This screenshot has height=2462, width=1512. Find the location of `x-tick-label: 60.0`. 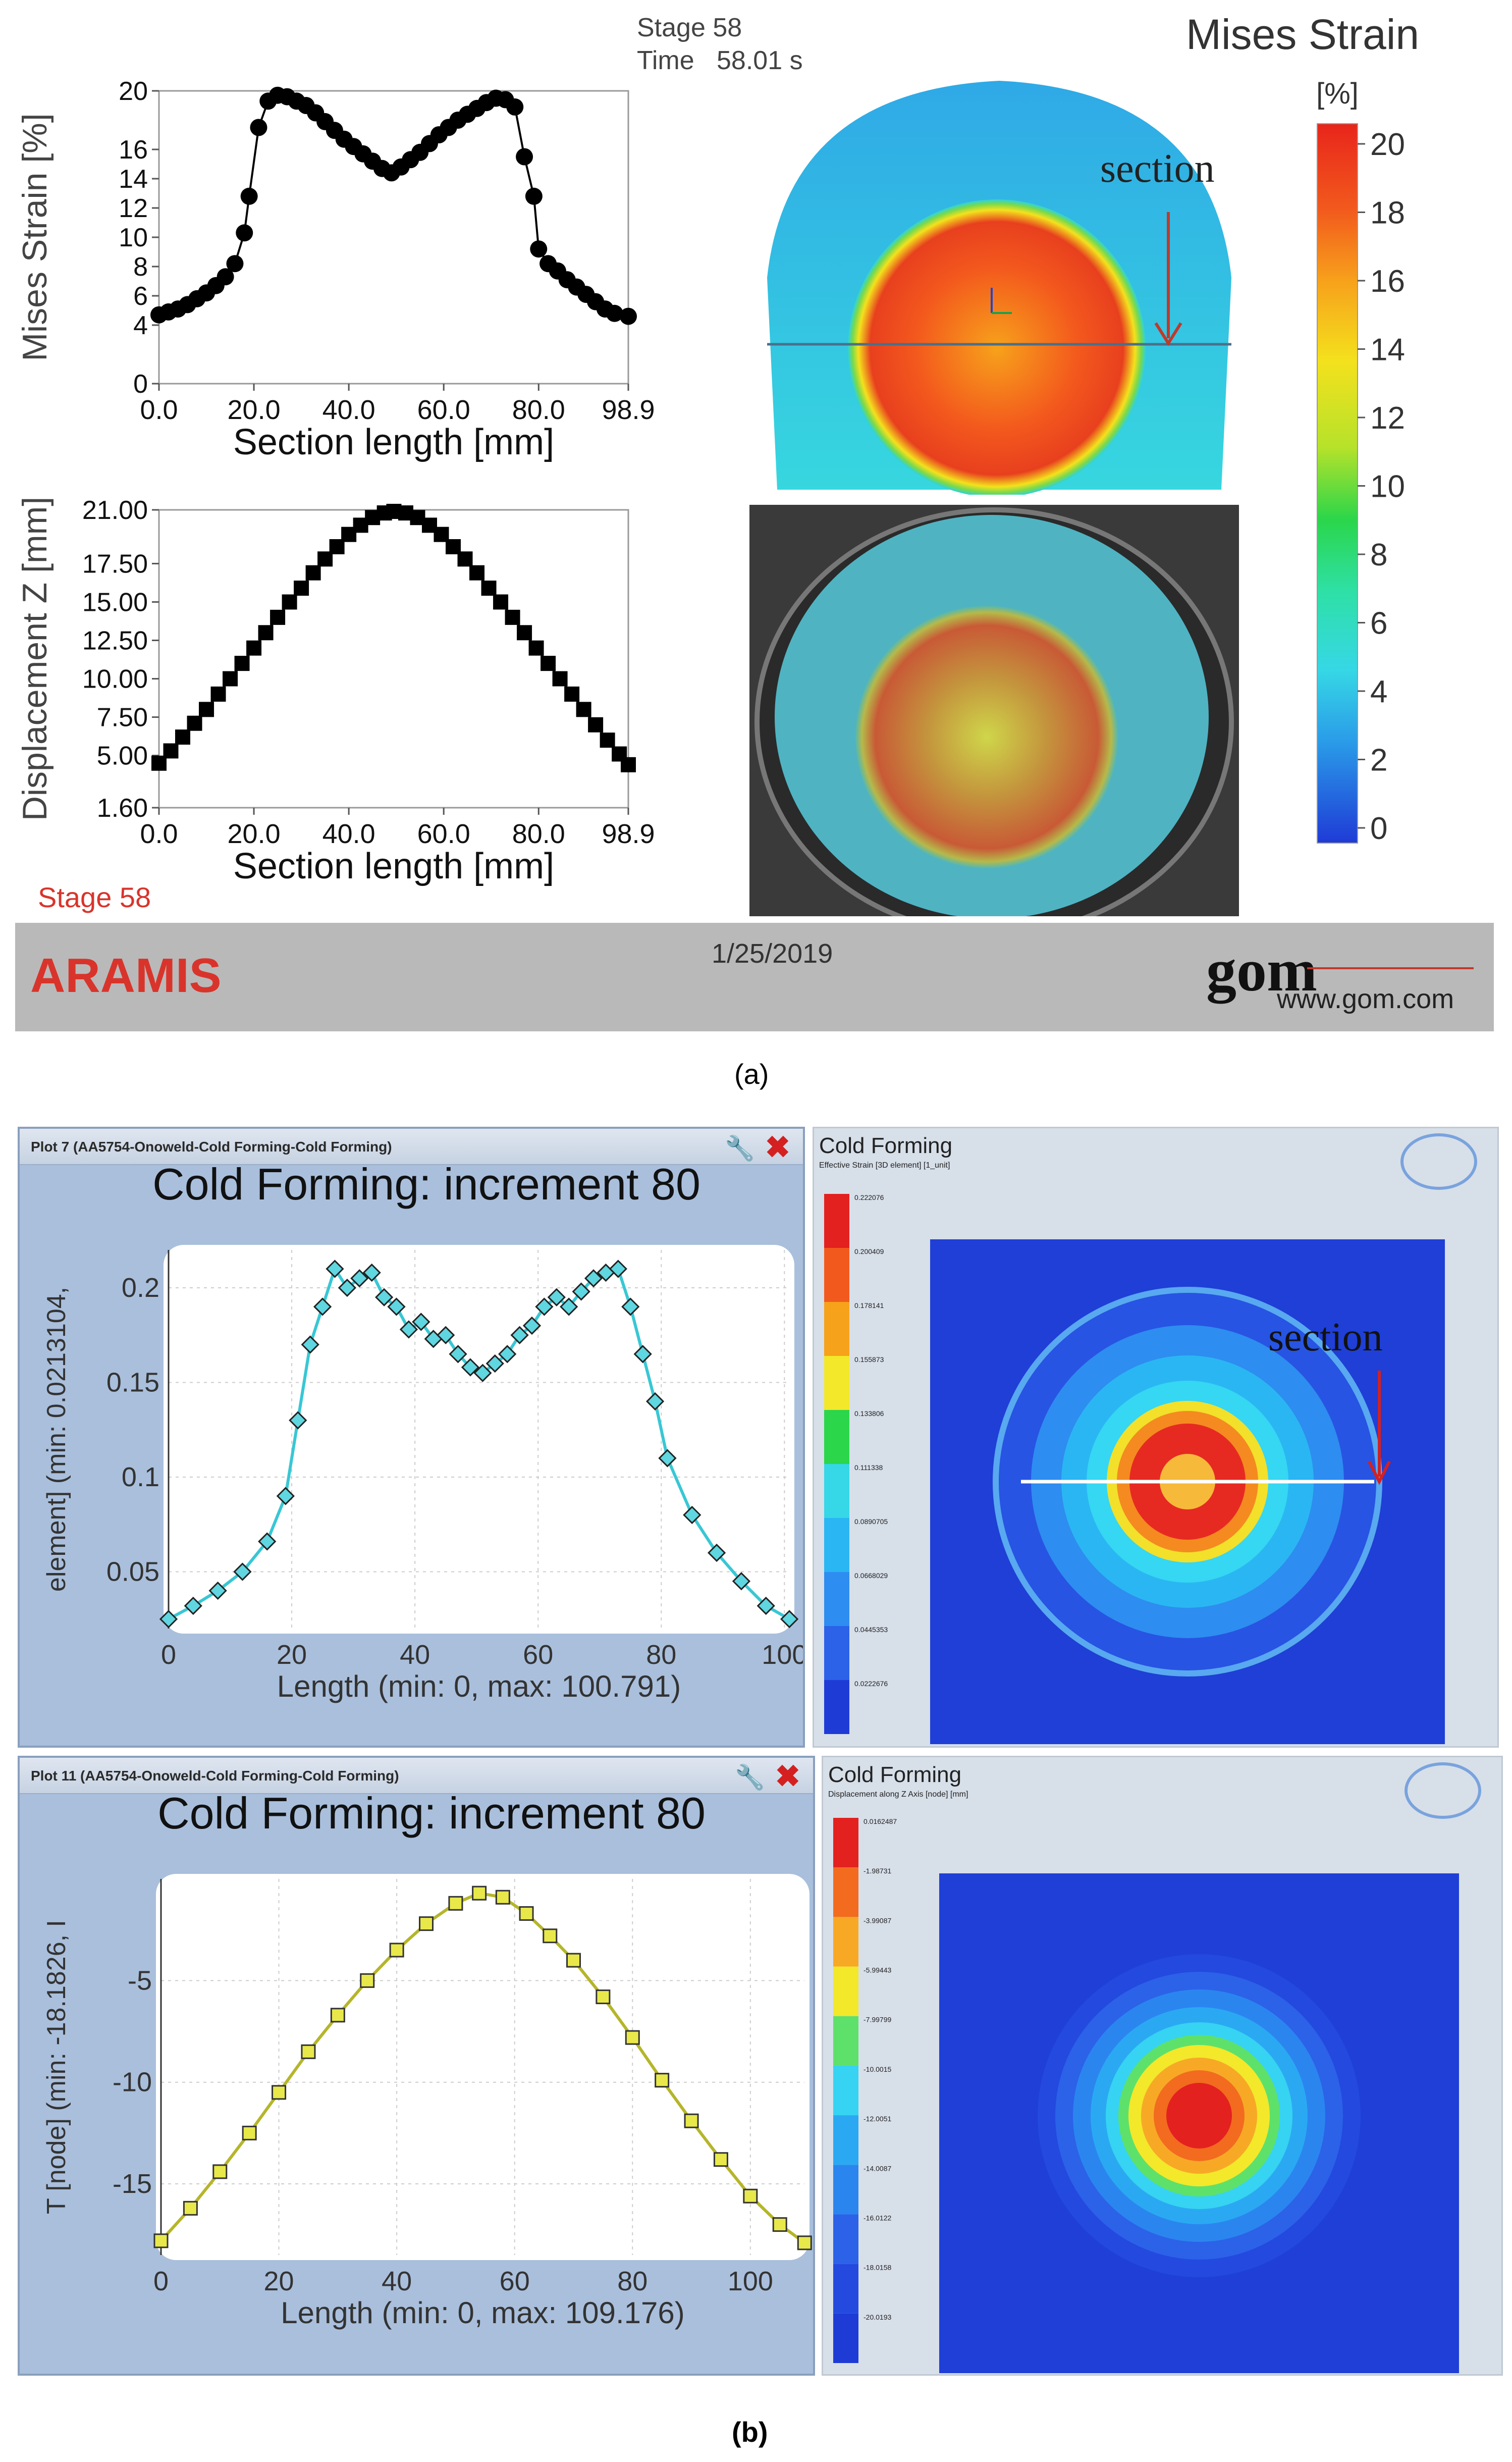

x-tick-label: 60.0 is located at coordinates (443, 410).